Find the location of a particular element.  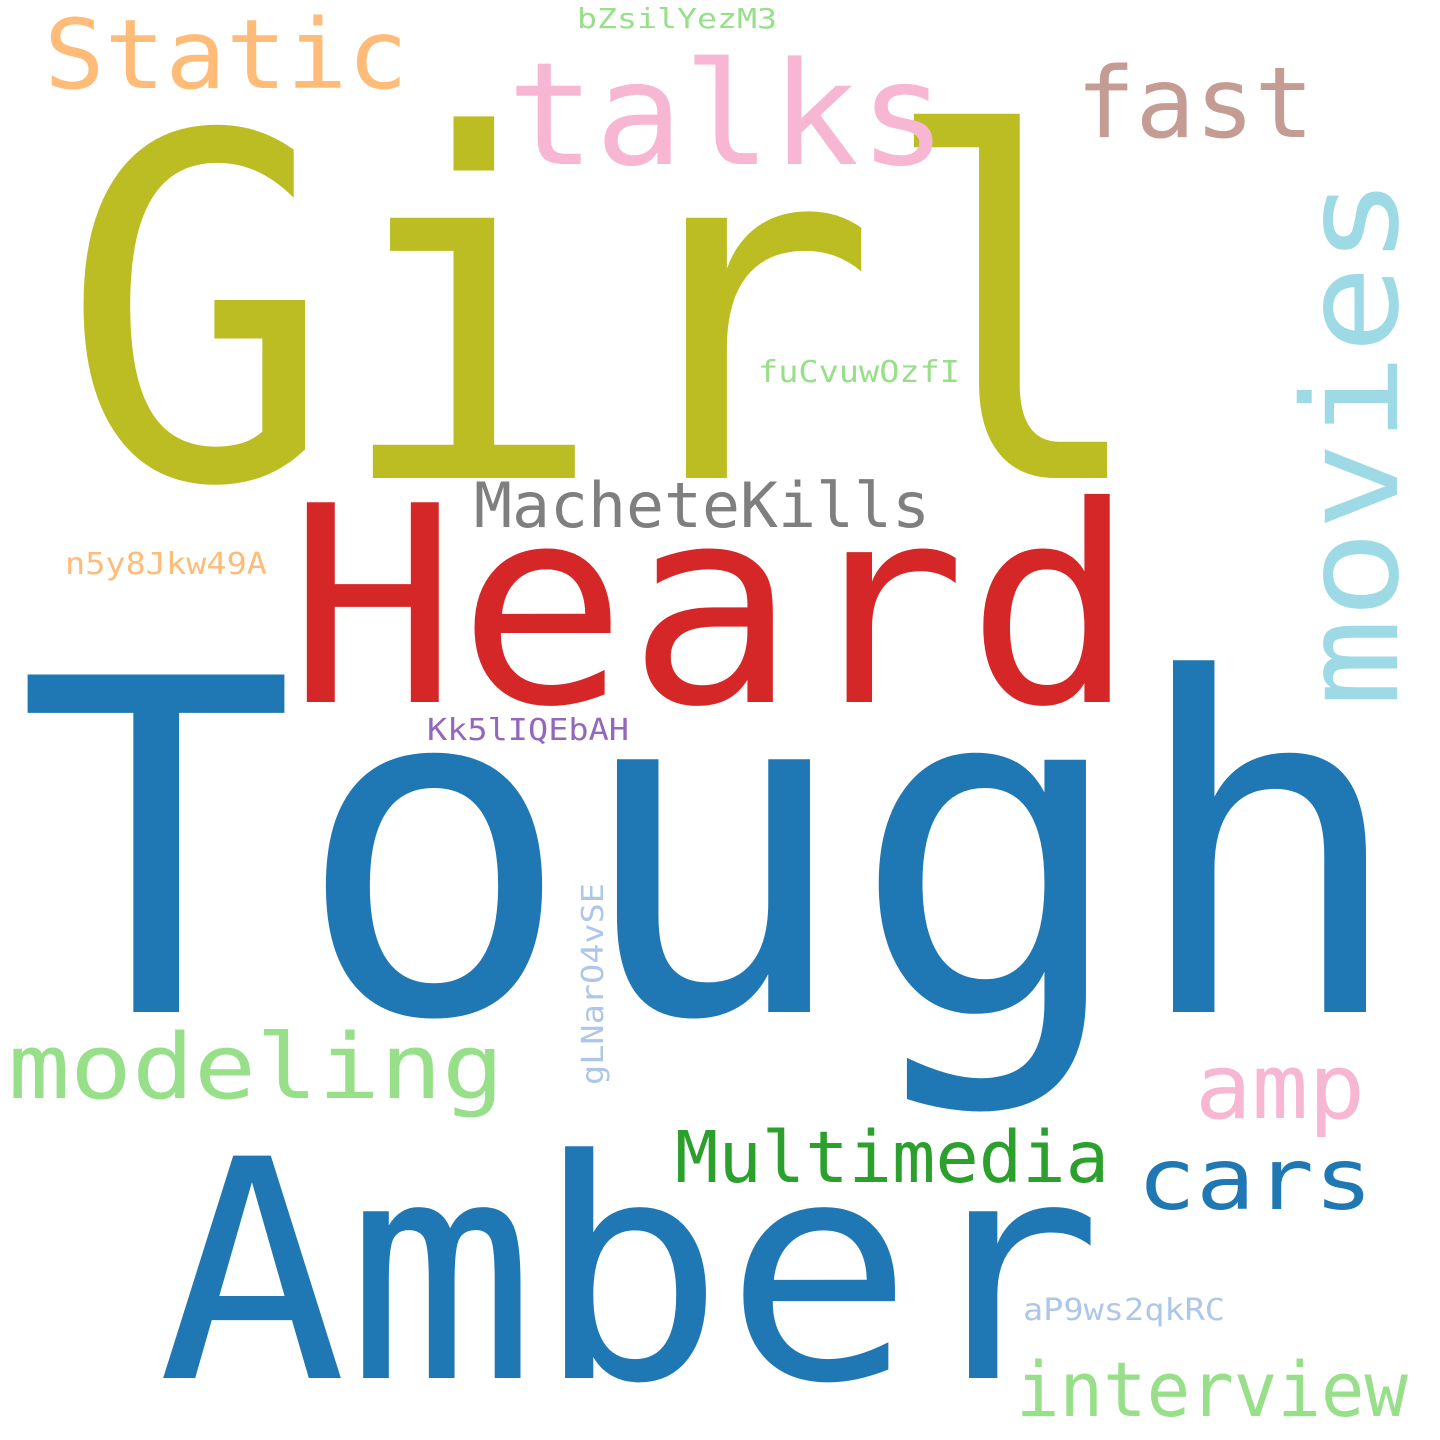

word-heard: Heard is located at coordinates (712, 607).